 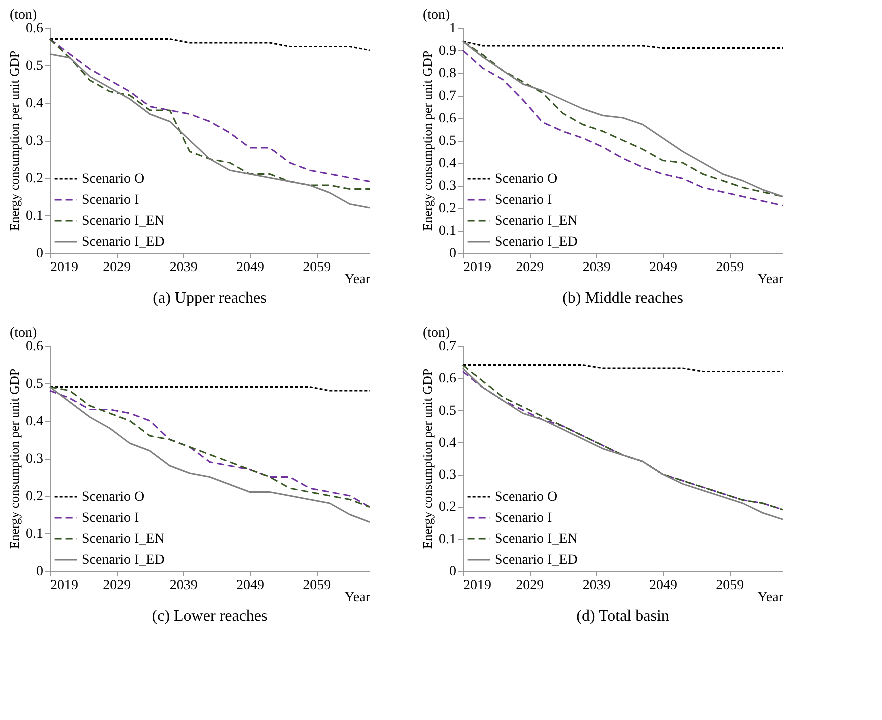 I want to click on text: (b) Middle reaches, so click(x=623, y=298).